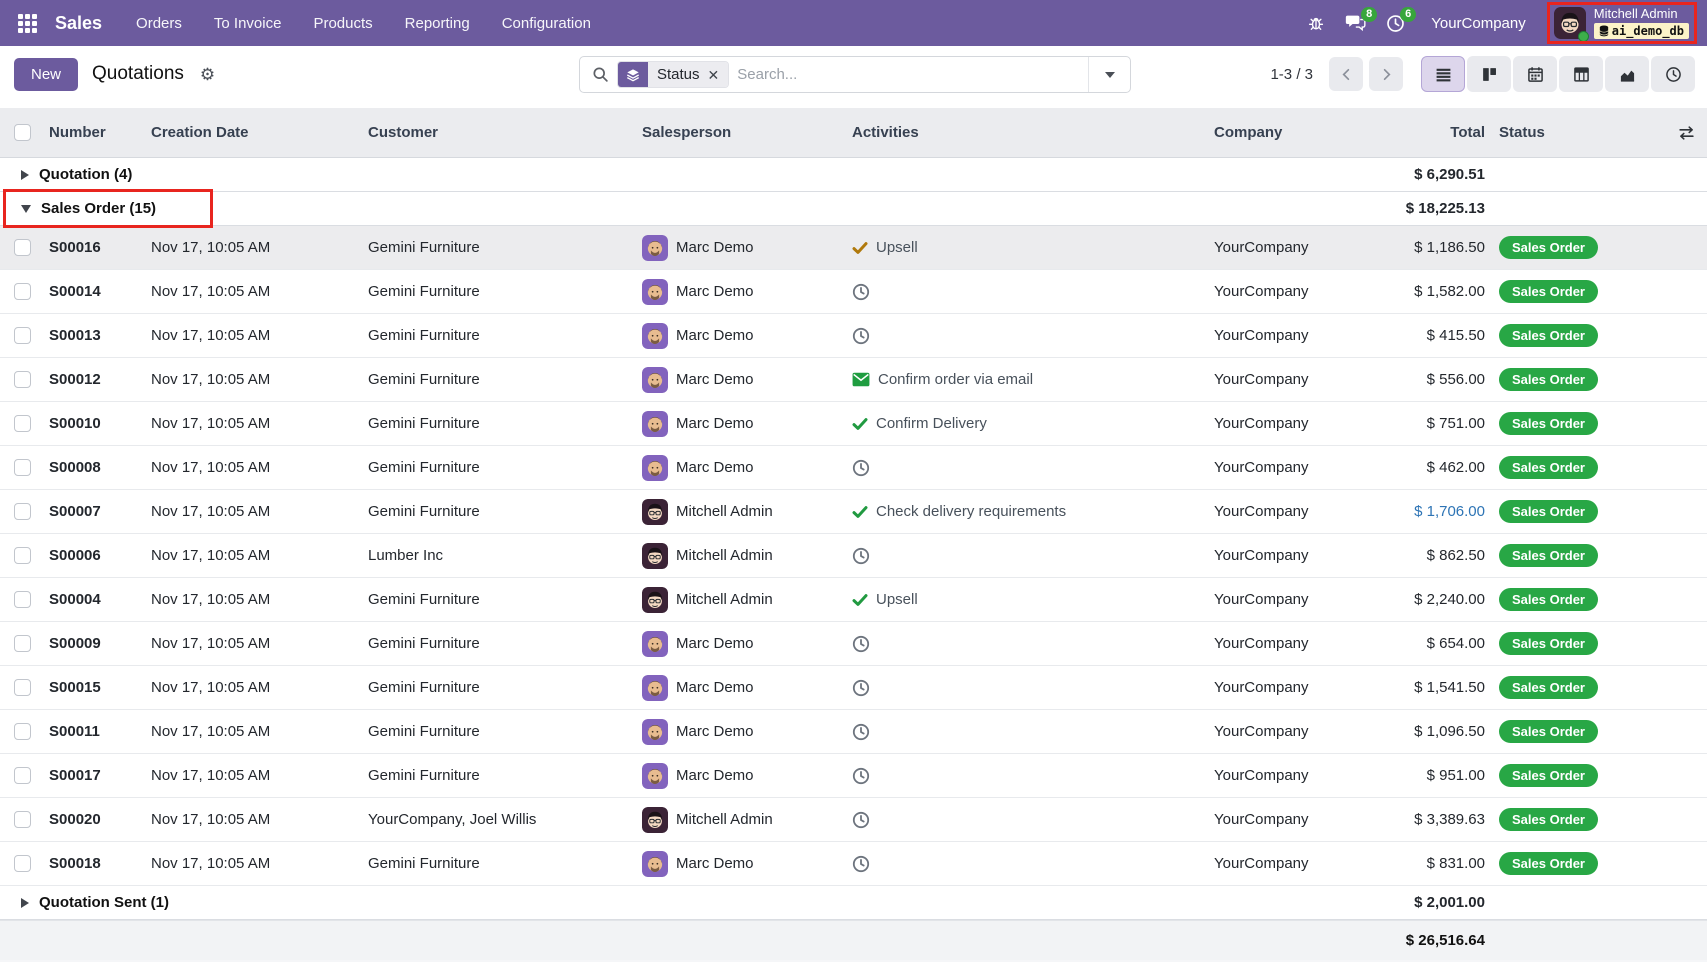 This screenshot has height=962, width=1707. I want to click on col-header-company: Company, so click(1248, 132).